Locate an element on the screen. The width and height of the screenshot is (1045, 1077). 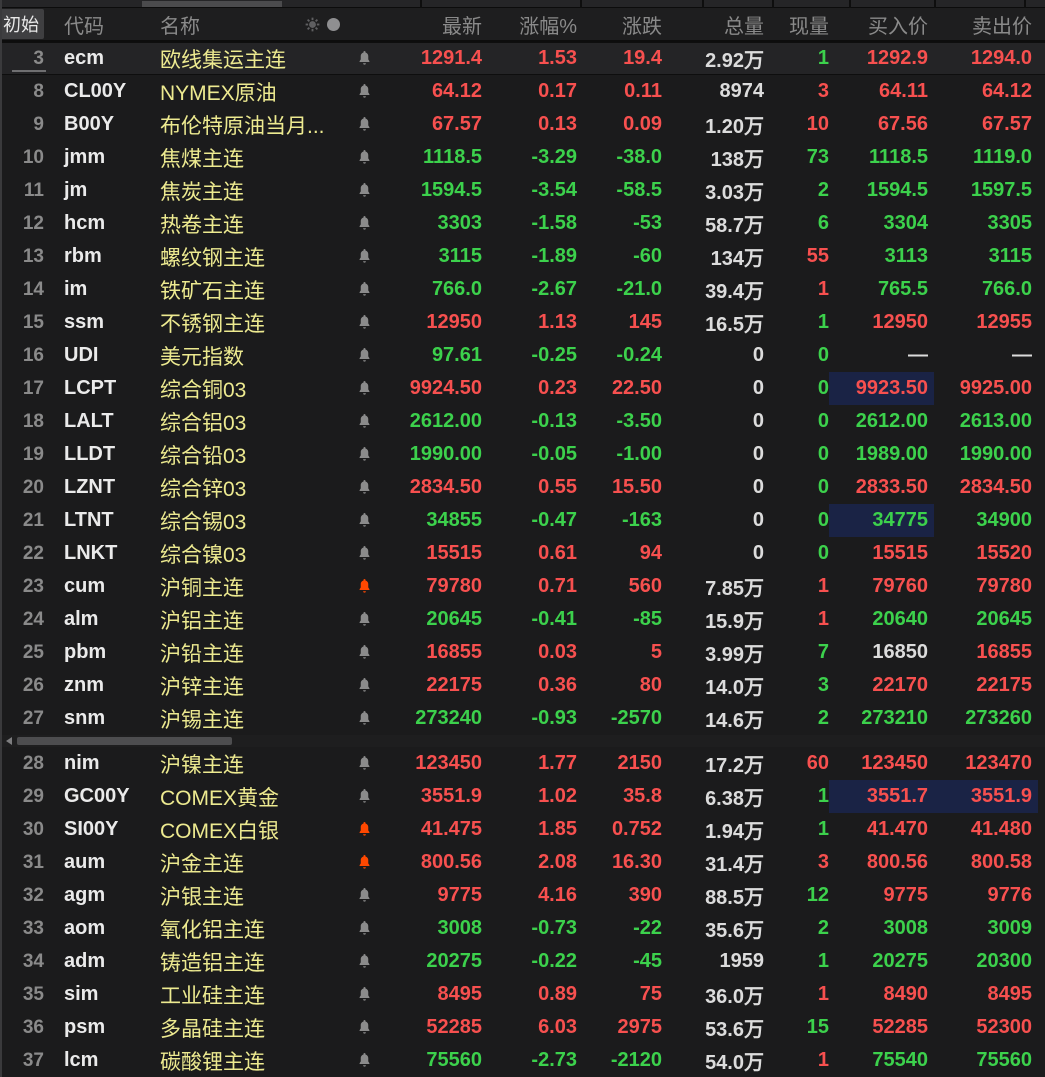
total-volume: 35.6万 is located at coordinates (734, 931).